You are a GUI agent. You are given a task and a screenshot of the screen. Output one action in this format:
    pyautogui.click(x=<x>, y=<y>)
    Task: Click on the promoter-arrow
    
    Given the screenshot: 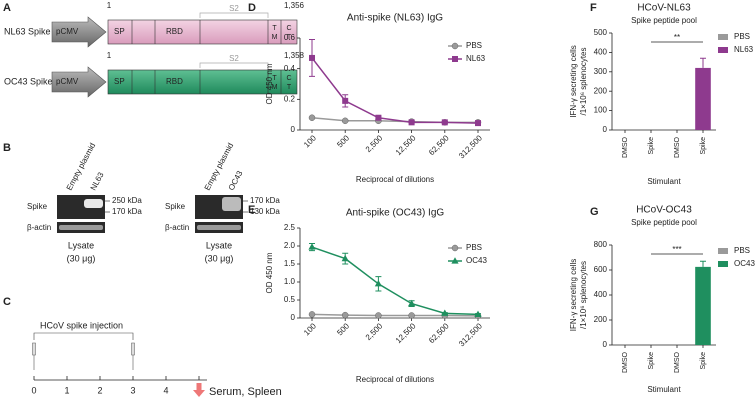 What is the action you would take?
    pyautogui.click(x=79, y=32)
    